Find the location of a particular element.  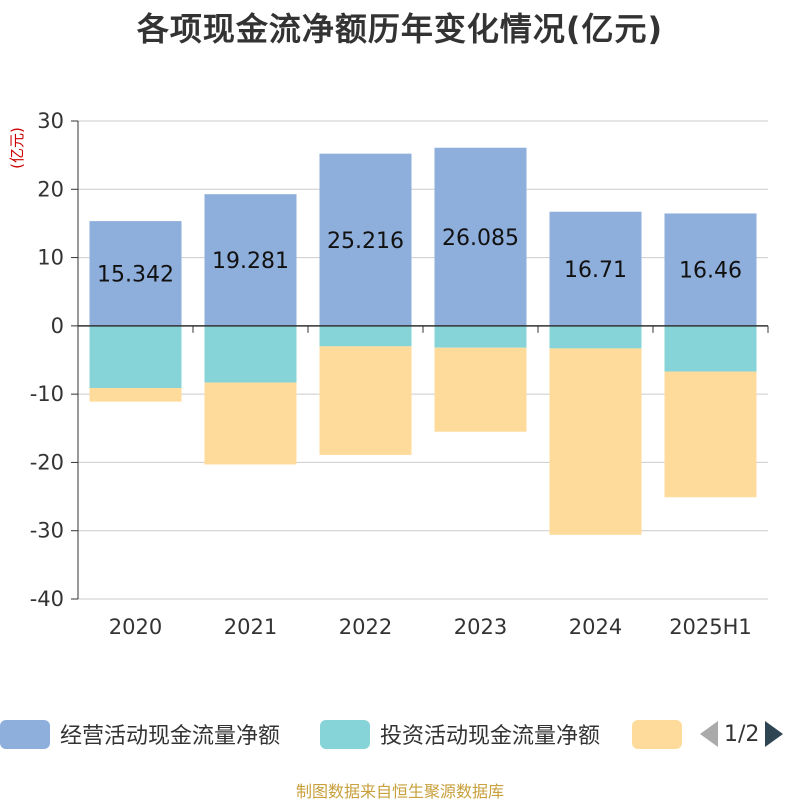

legend-item-financing is located at coordinates (662, 734).